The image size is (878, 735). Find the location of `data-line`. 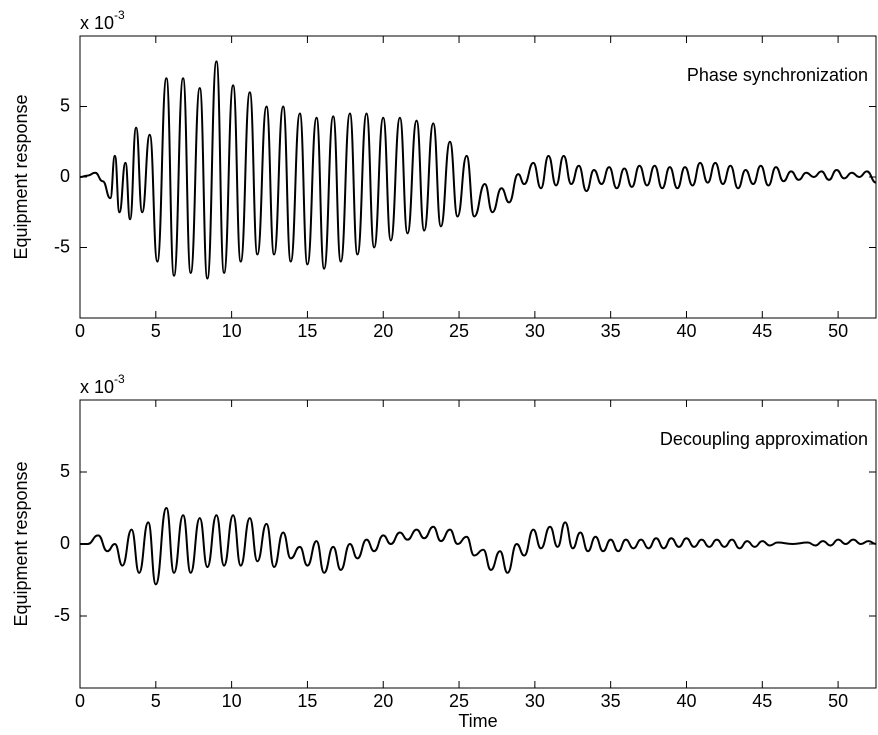

data-line is located at coordinates (478, 546).